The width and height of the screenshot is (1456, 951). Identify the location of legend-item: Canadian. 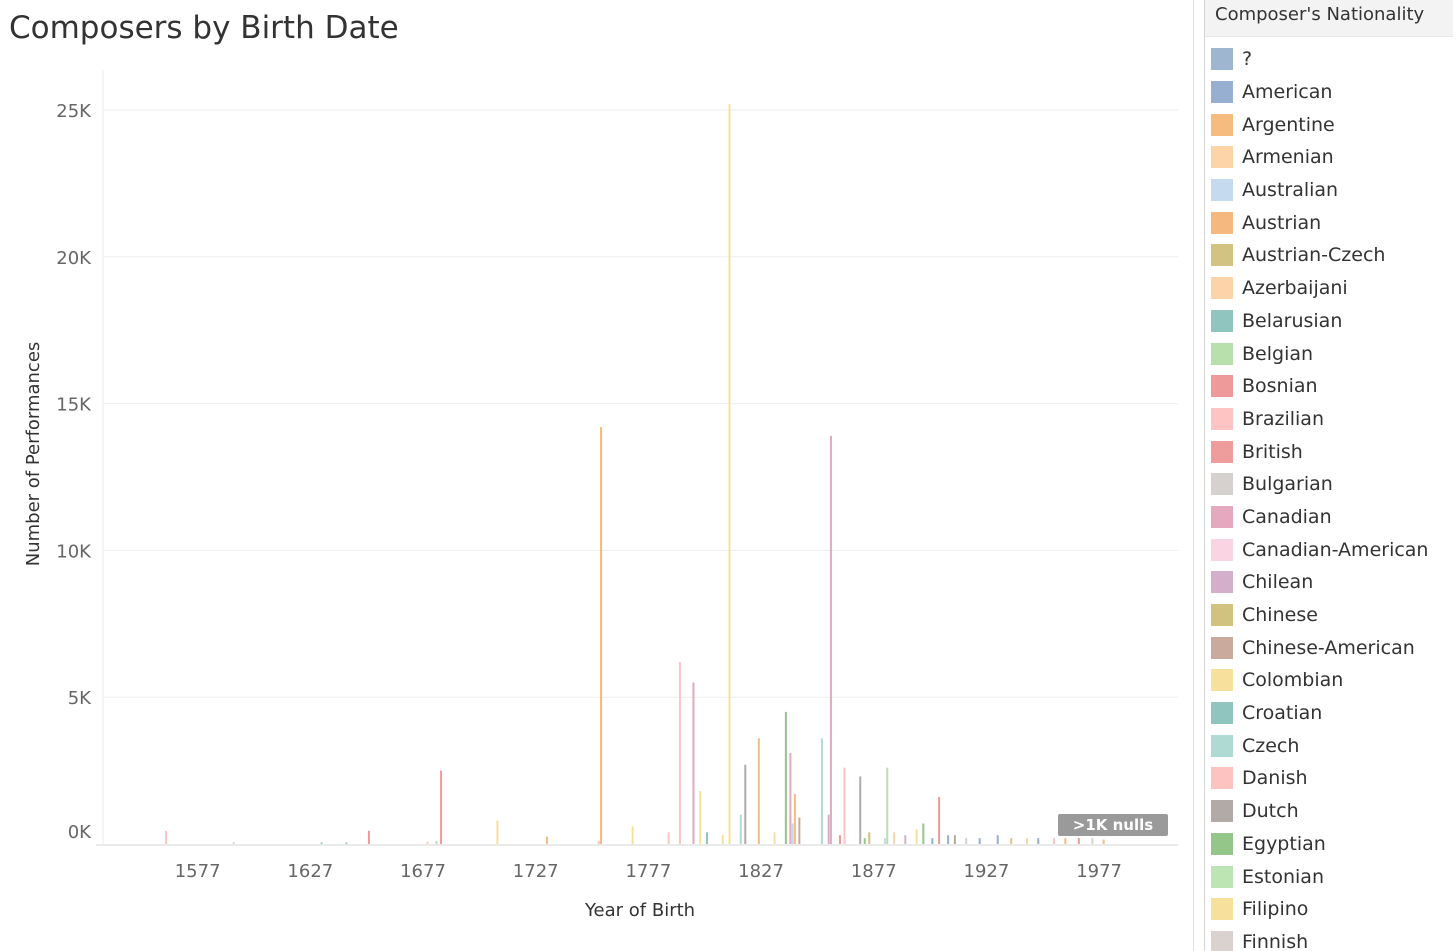
(1329, 517).